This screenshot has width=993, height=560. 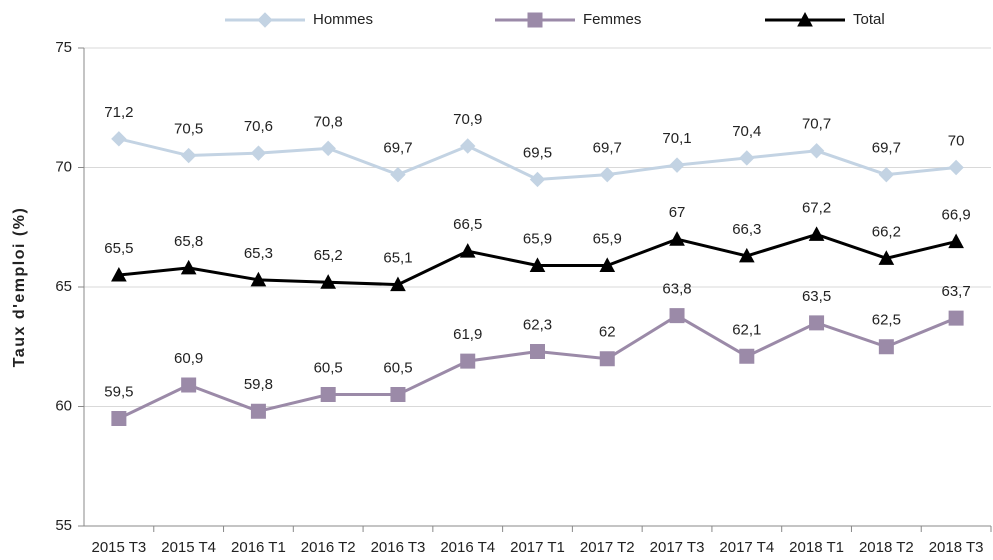 I want to click on x-tick-label: 2016 T3, so click(x=398, y=547).